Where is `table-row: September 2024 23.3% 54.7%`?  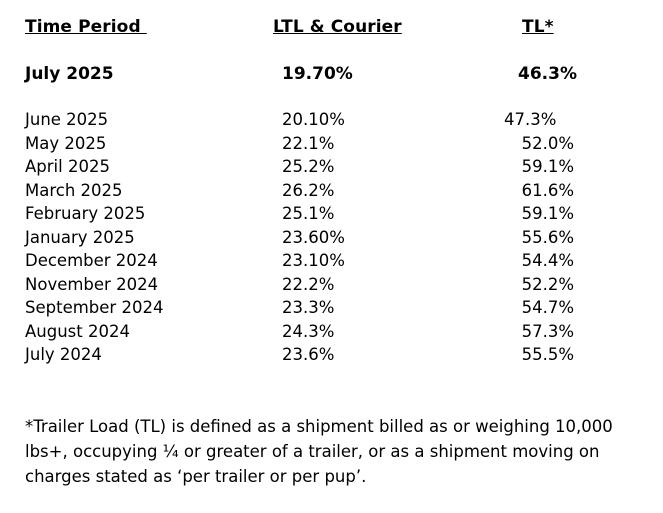
table-row: September 2024 23.3% 54.7% is located at coordinates (331, 310).